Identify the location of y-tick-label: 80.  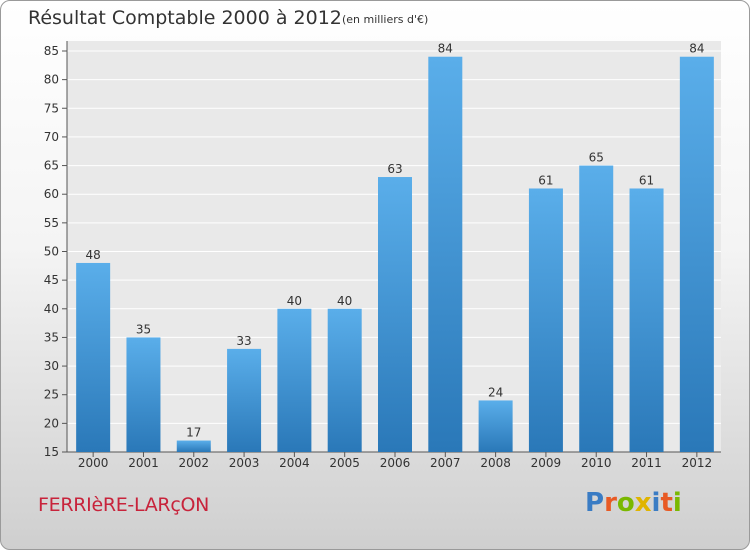
(51, 80).